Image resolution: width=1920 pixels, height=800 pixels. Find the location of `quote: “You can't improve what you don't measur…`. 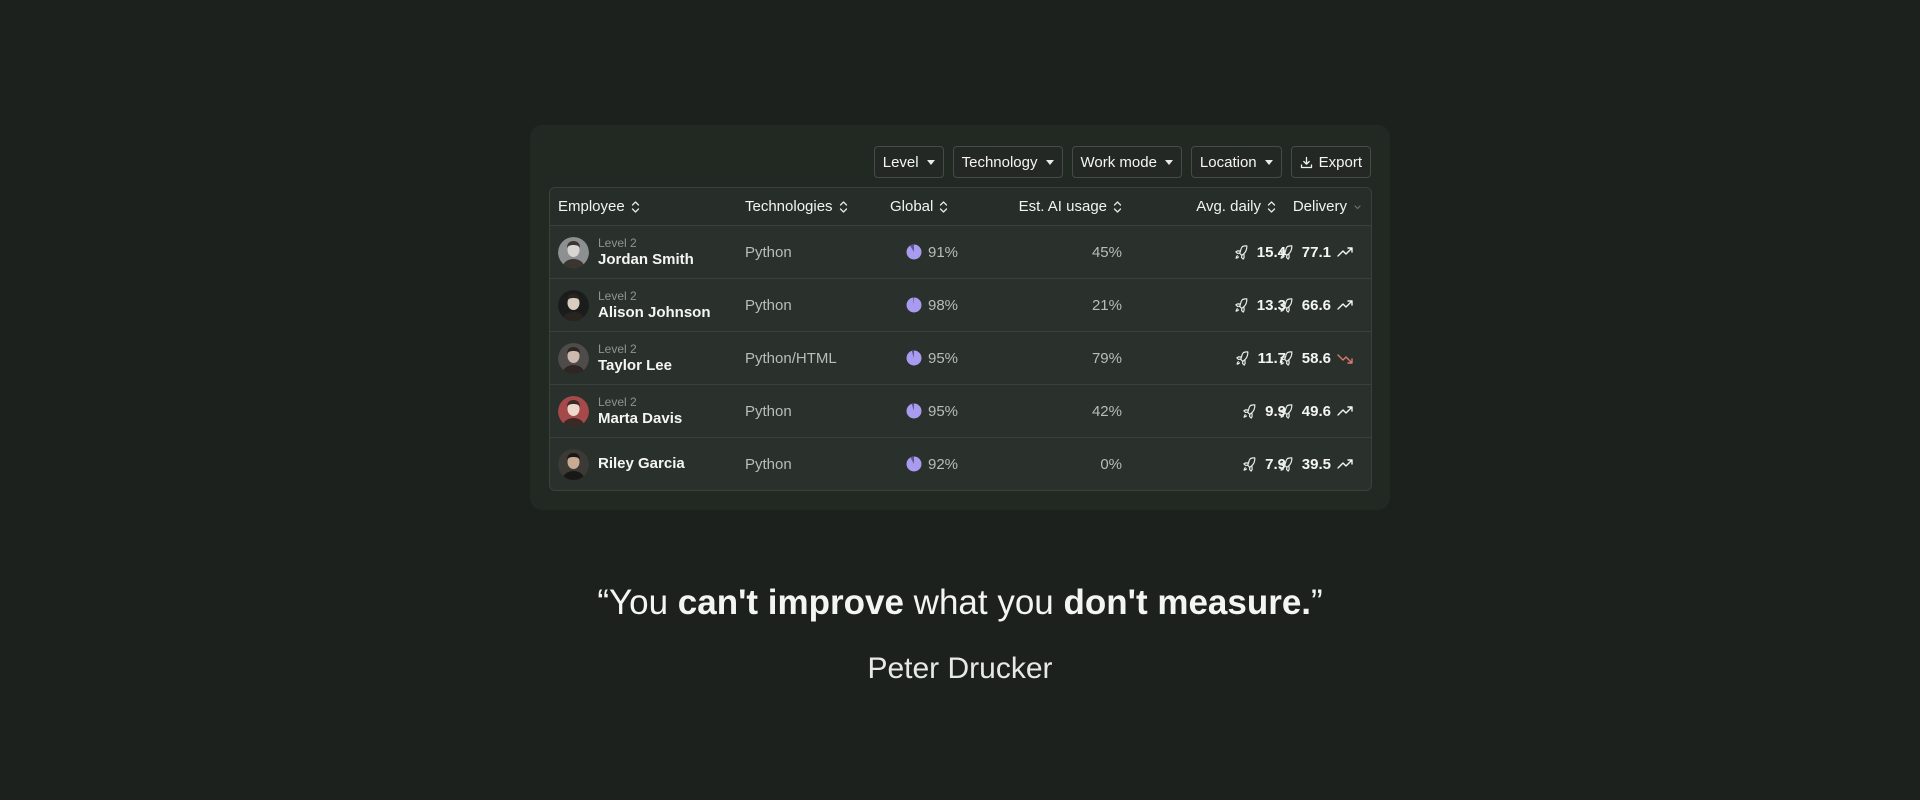

quote: “You can't improve what you don't measur… is located at coordinates (960, 603).